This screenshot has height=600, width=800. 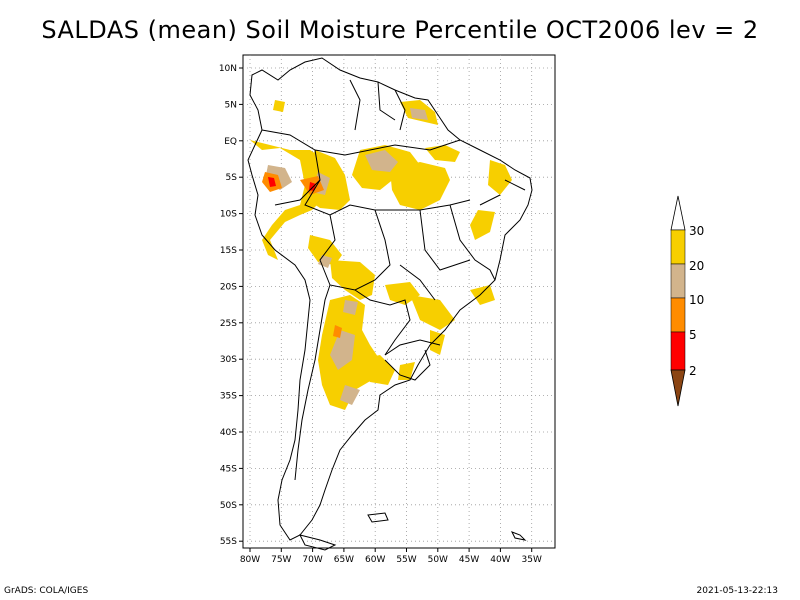 What do you see at coordinates (375, 560) in the screenshot?
I see `lon-tick-label: 60W` at bounding box center [375, 560].